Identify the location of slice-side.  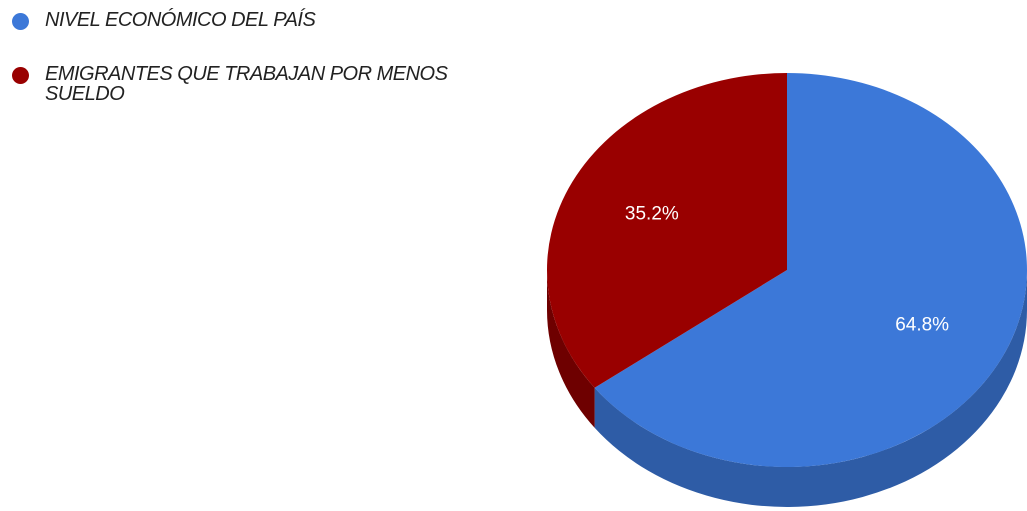
(571, 349).